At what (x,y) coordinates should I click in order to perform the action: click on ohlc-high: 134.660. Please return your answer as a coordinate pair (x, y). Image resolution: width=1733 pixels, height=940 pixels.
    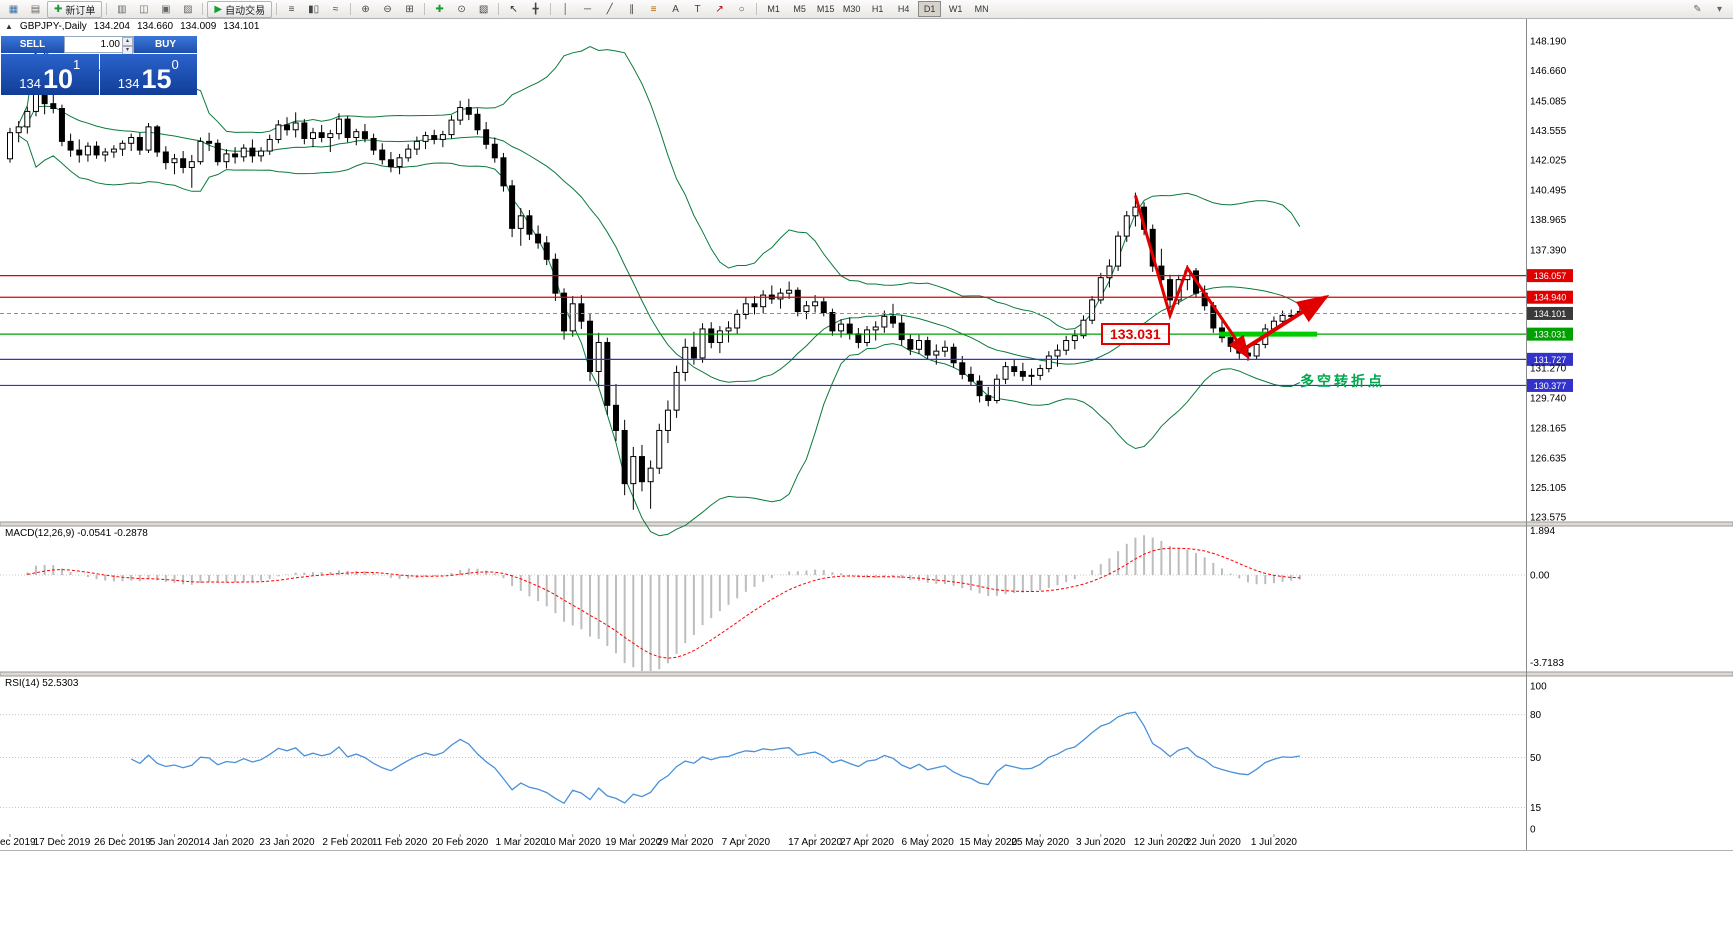
    Looking at the image, I should click on (155, 26).